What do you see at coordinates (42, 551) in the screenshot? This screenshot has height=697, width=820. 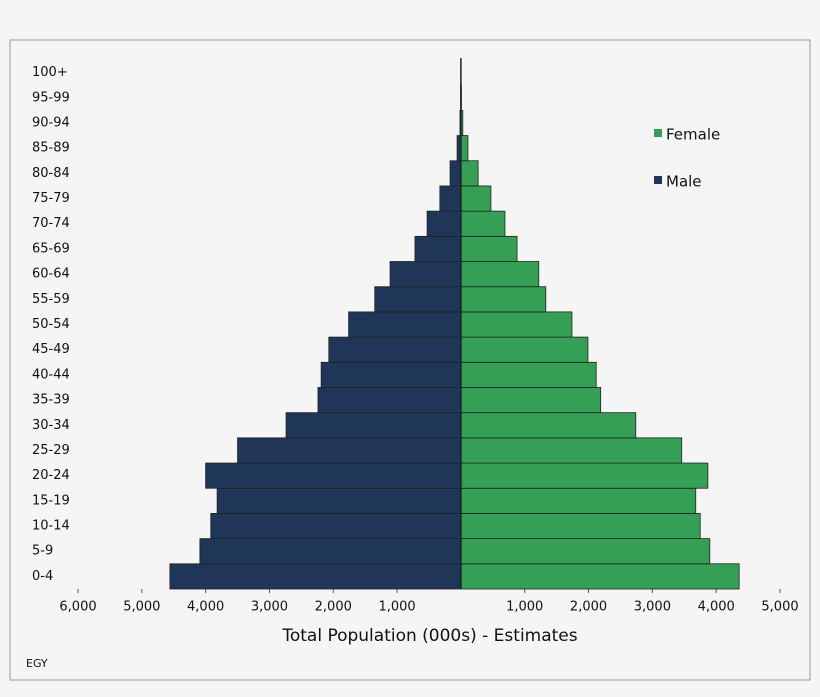 I see `y-tick-label: 5-9` at bounding box center [42, 551].